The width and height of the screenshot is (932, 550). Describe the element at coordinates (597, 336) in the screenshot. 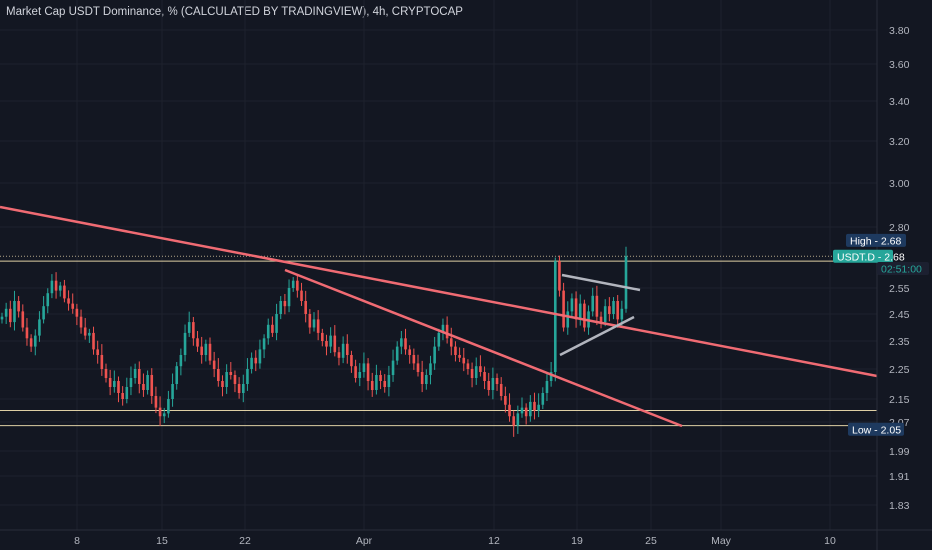

I see `triangle-lower-line` at that location.